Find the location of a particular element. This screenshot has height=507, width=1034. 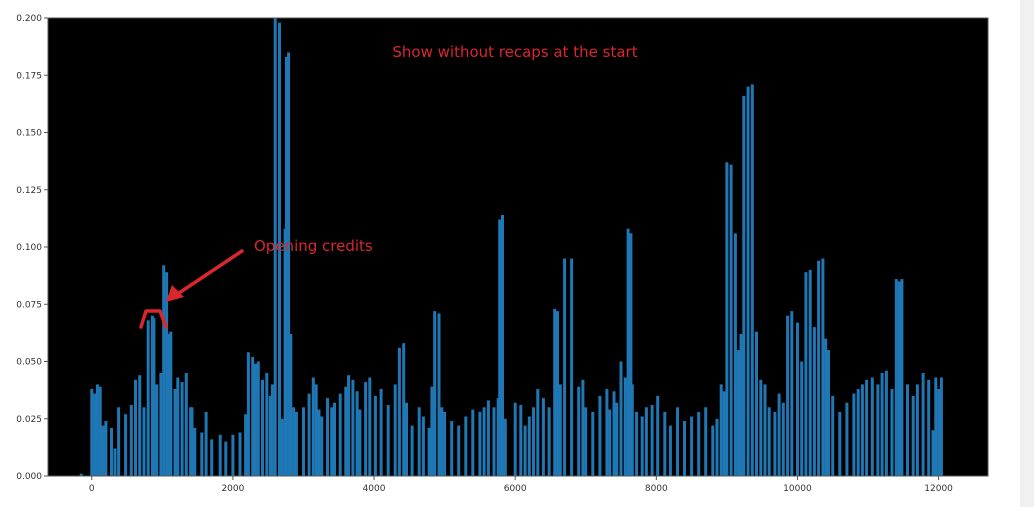

x-axis: 0 2000 4000 6000 8000 10000 12000 is located at coordinates (521, 485).